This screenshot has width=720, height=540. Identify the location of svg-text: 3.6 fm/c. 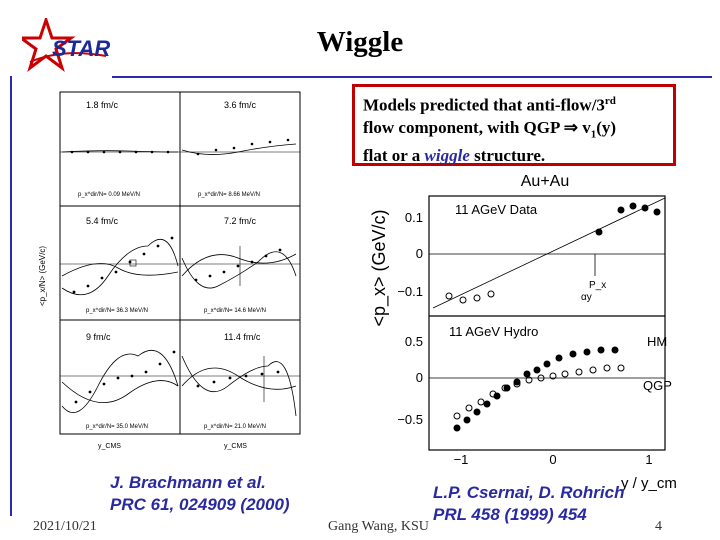
(240, 105).